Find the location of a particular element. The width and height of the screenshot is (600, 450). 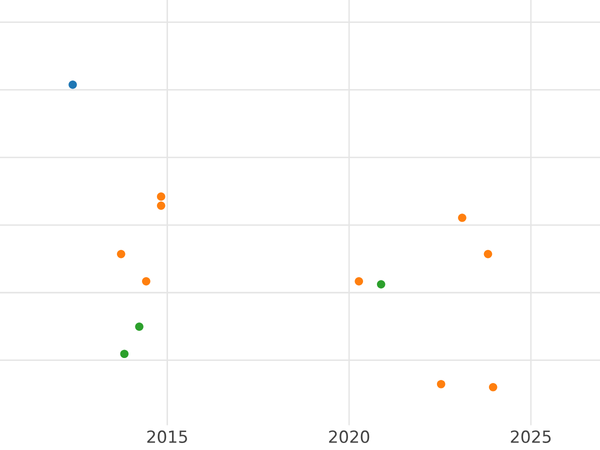

x-tick-label: 2020 is located at coordinates (349, 437).